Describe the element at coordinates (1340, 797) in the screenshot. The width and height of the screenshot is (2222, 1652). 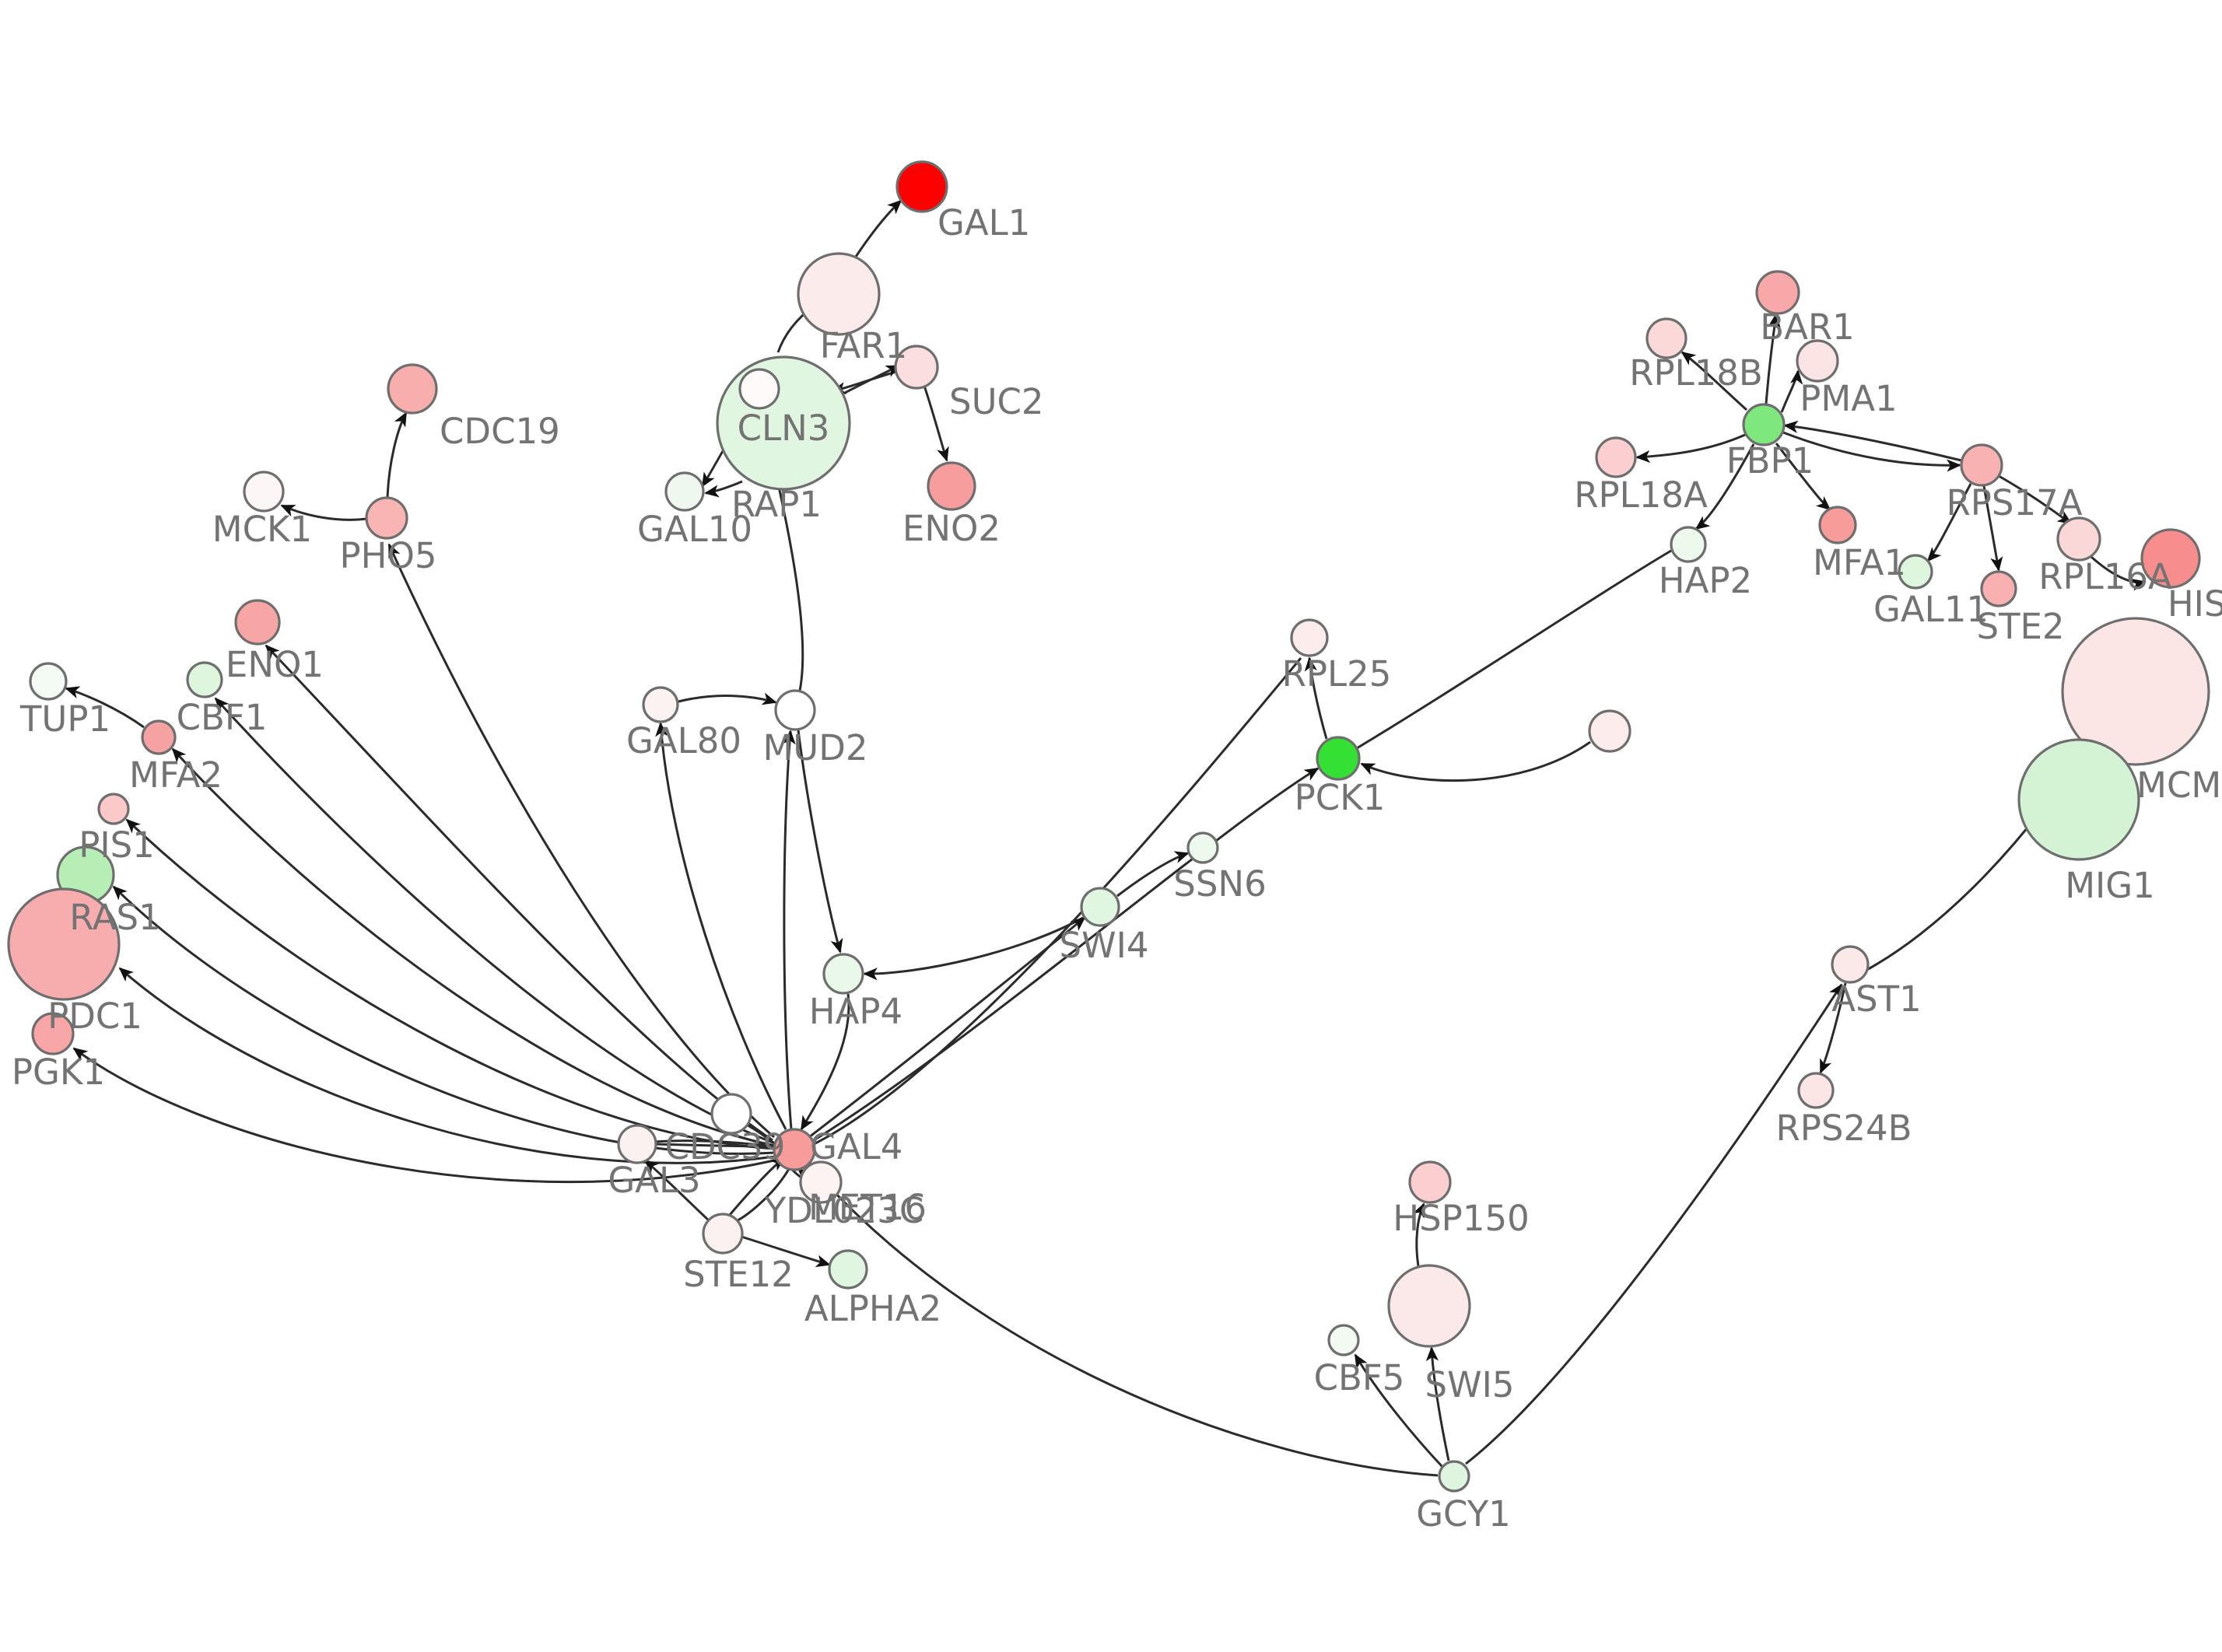
I see `node-label-pck1: PCK1` at that location.